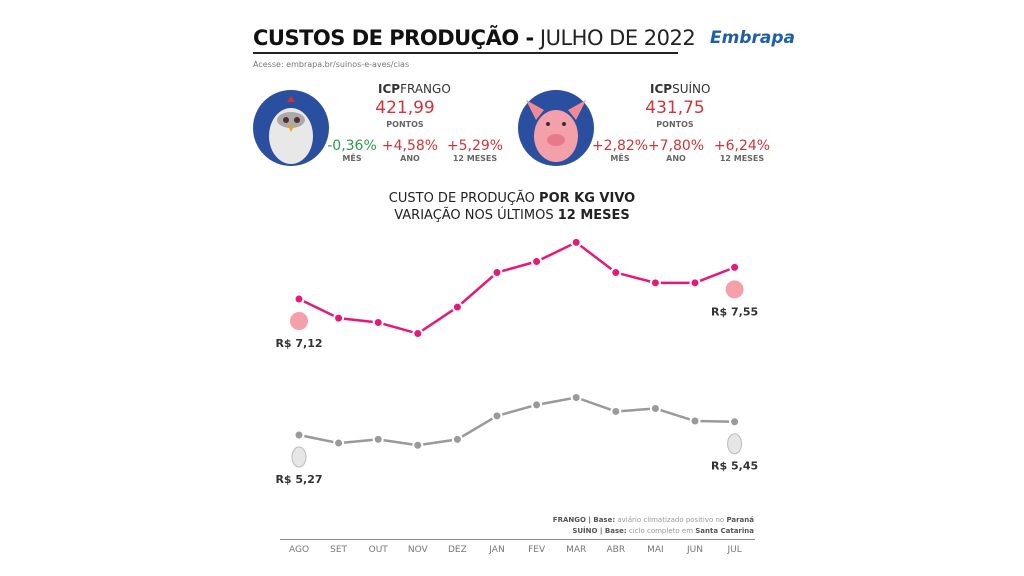 The height and width of the screenshot is (576, 1024). I want to click on x-axis-line, so click(517, 539).